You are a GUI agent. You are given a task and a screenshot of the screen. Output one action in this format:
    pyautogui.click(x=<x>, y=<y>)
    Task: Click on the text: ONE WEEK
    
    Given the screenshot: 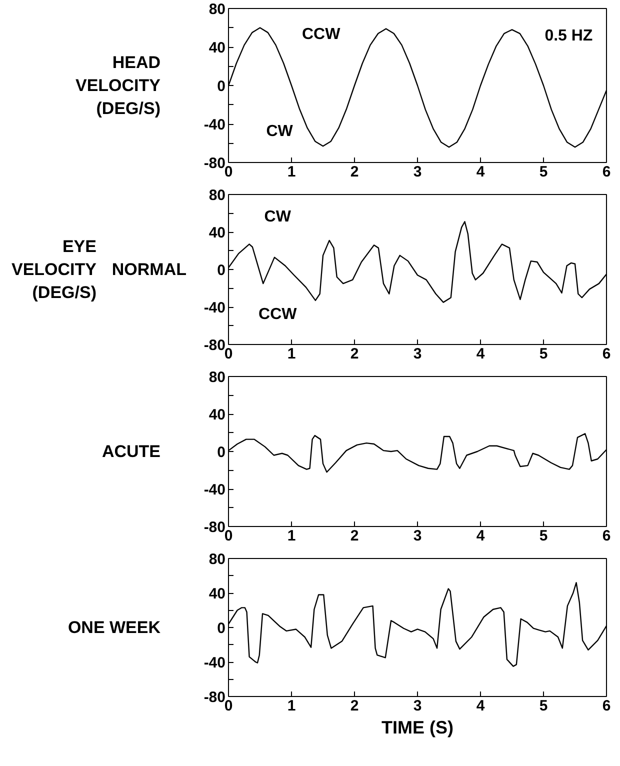 What is the action you would take?
    pyautogui.click(x=115, y=627)
    